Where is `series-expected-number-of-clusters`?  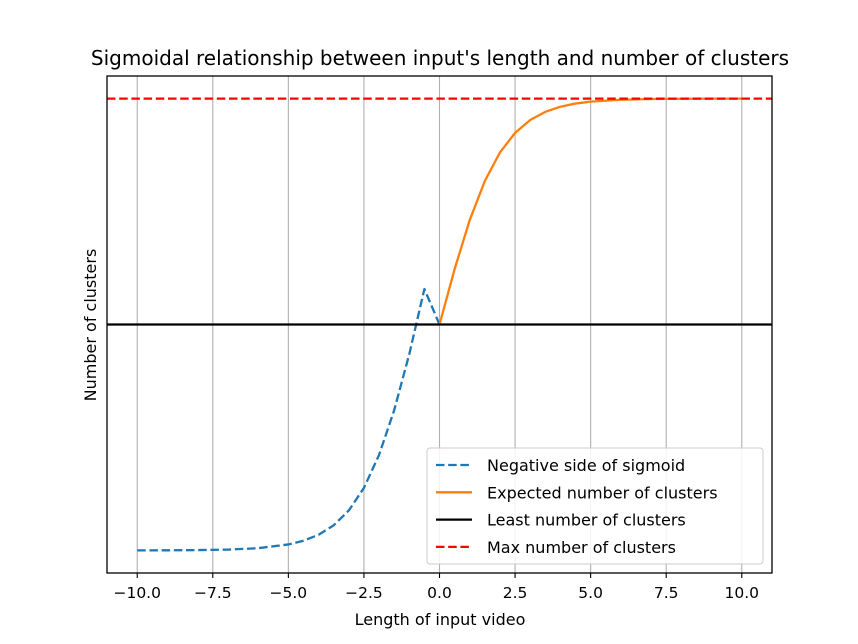 series-expected-number-of-clusters is located at coordinates (590, 211).